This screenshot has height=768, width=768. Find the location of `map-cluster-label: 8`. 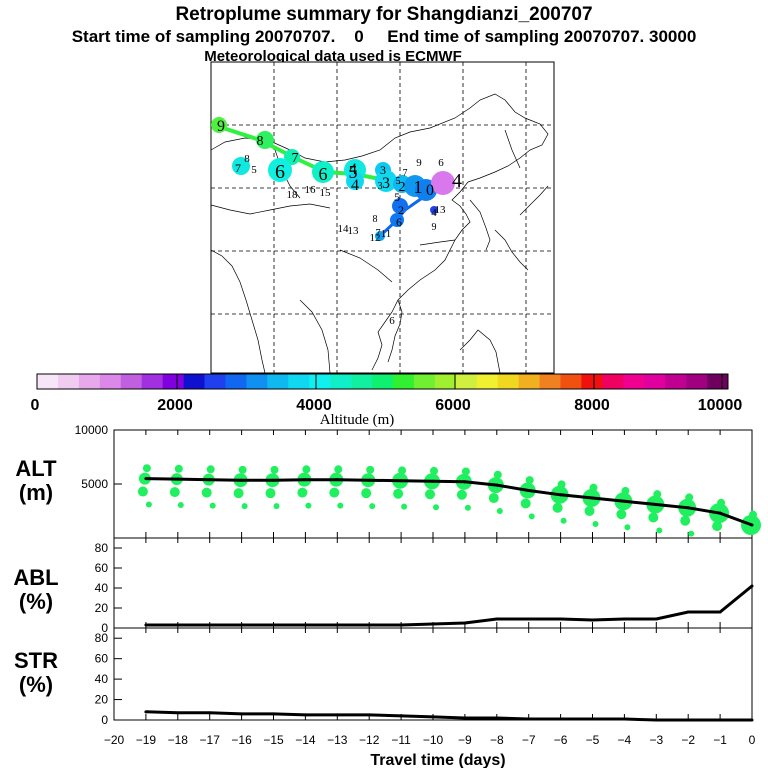

map-cluster-label: 8 is located at coordinates (260, 141).